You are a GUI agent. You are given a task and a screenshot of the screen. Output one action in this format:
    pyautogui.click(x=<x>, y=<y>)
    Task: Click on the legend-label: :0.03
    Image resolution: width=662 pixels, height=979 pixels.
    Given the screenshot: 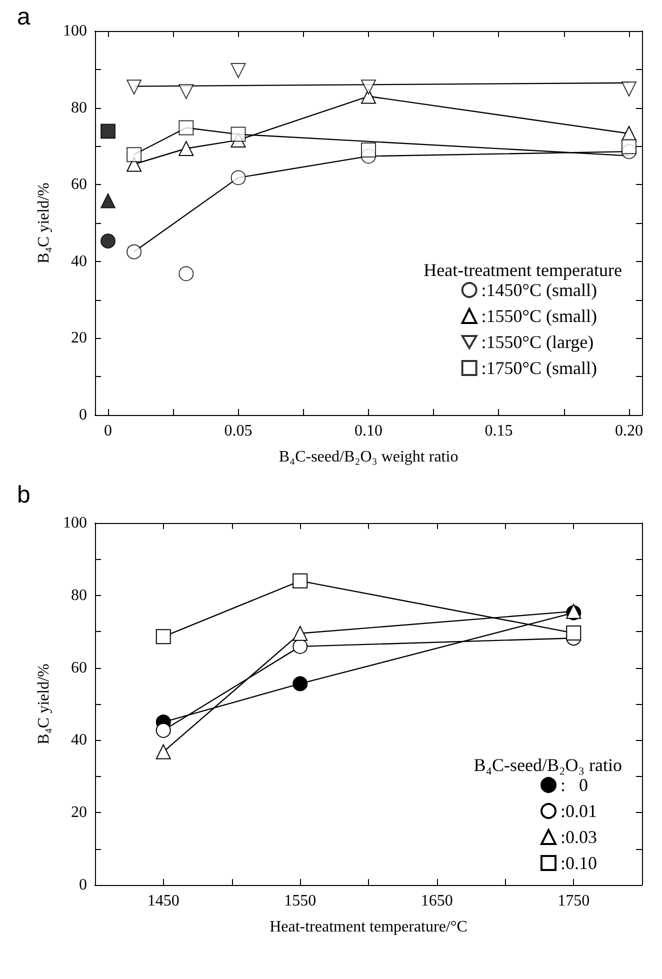 What is the action you would take?
    pyautogui.click(x=579, y=837)
    